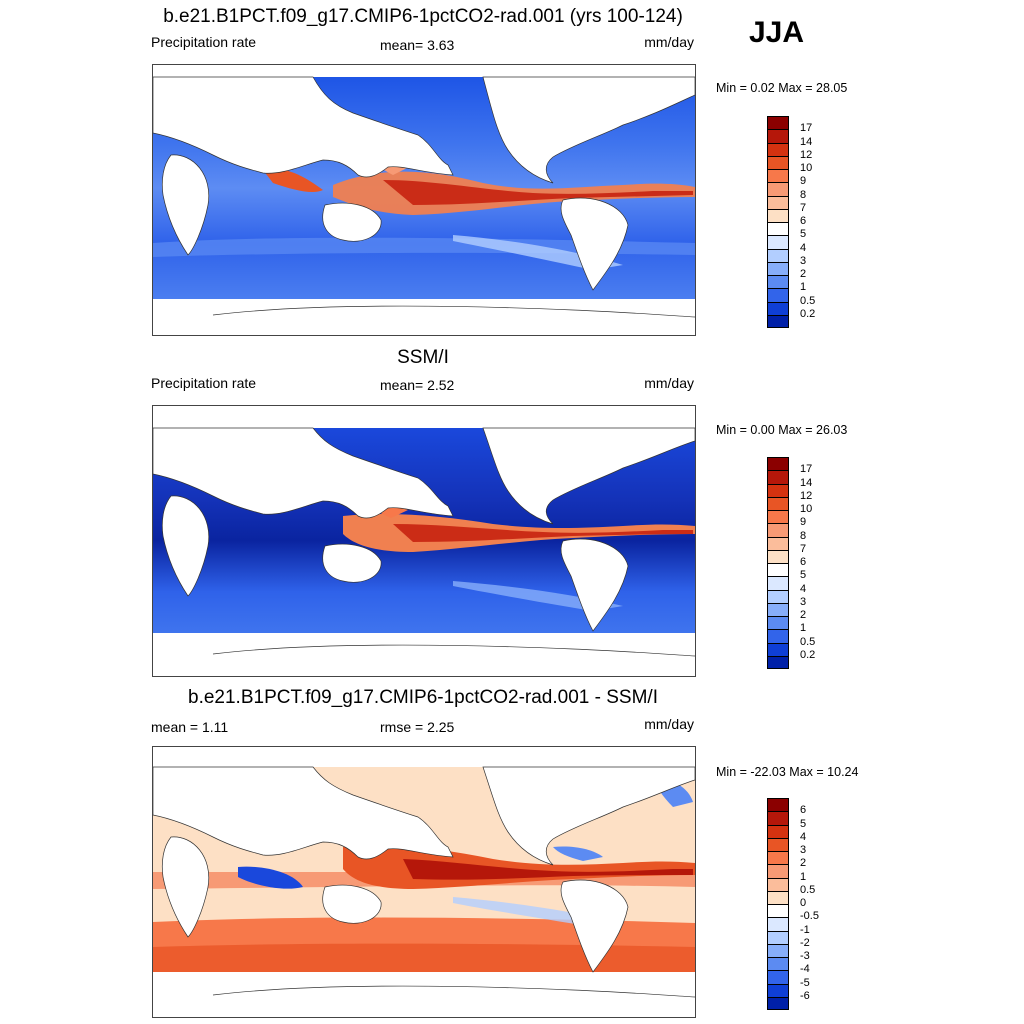 This screenshot has width=1024, height=1024. I want to click on panel-1-units-label: mm/day, so click(669, 42).